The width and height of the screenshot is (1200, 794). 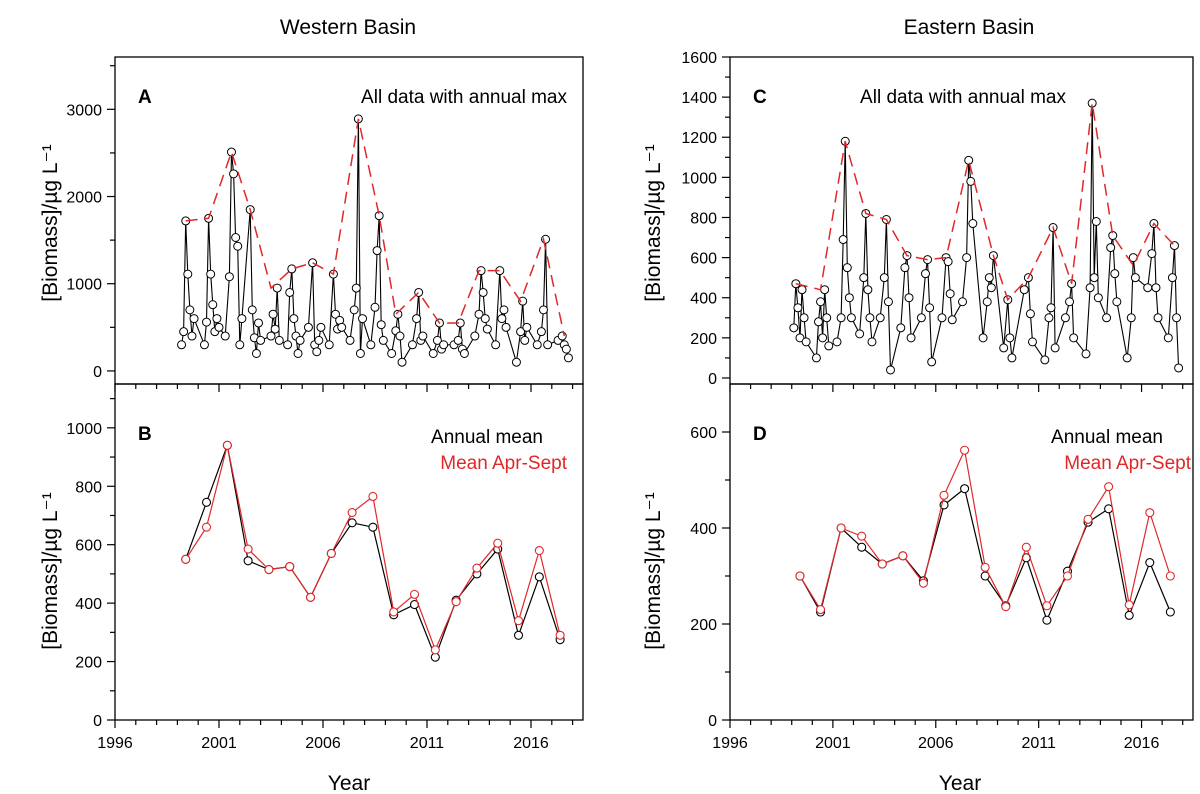 I want to click on x-tick-label: 2016, so click(x=1142, y=743).